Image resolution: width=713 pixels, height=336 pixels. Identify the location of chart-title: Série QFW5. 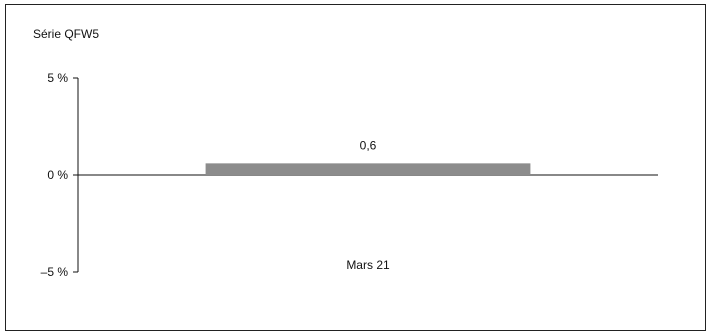
(66, 34).